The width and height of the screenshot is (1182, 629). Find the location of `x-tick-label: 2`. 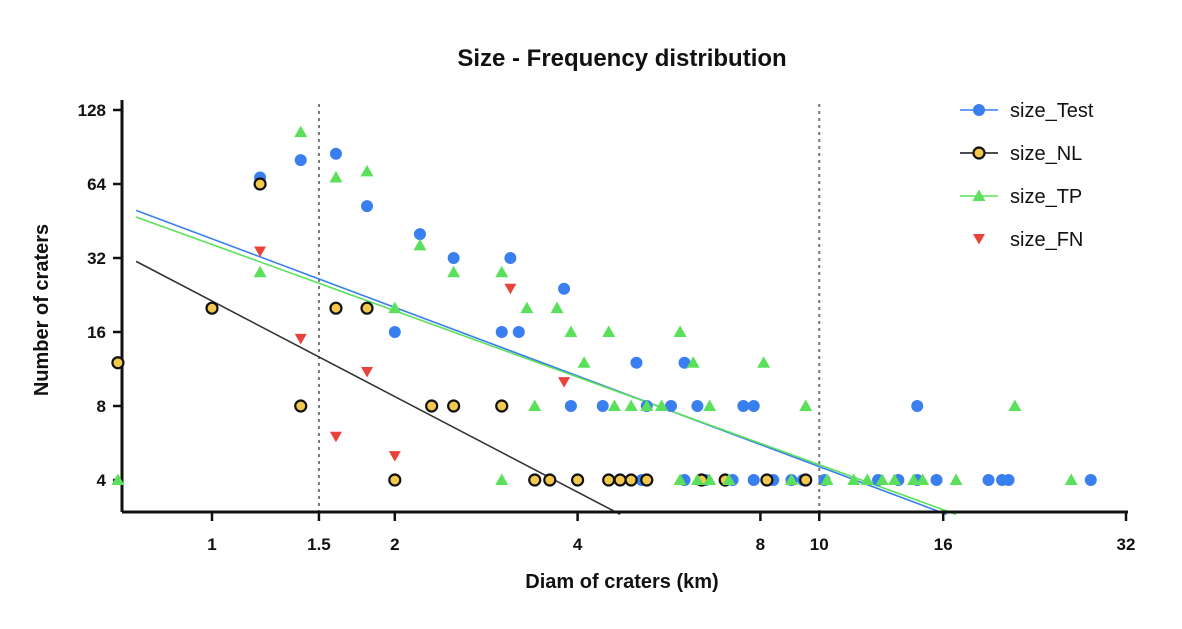

x-tick-label: 2 is located at coordinates (394, 544).